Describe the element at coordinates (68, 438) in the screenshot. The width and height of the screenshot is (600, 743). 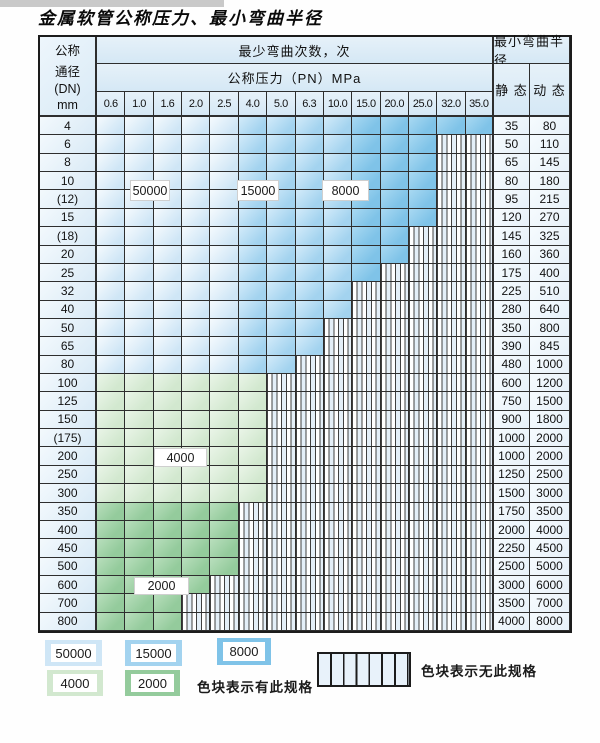
I see `dn-cell: (175)` at that location.